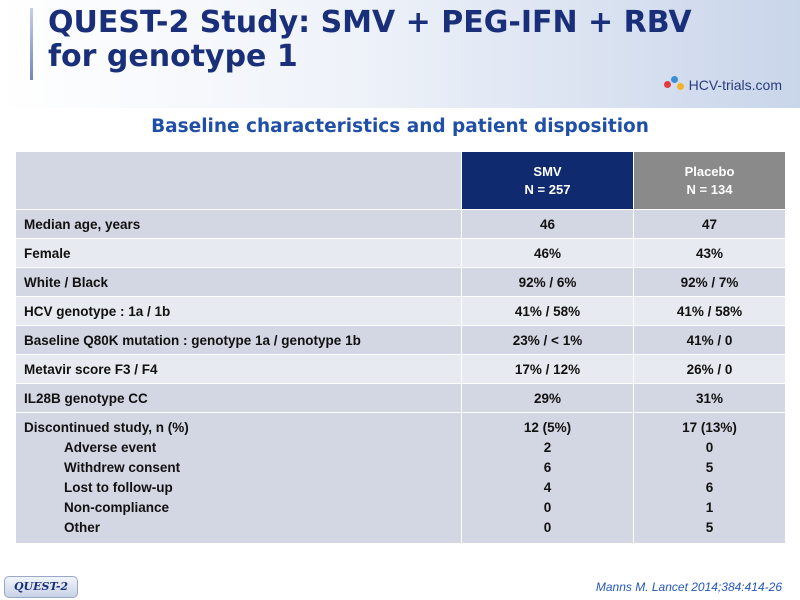 The width and height of the screenshot is (800, 600). What do you see at coordinates (709, 253) in the screenshot?
I see `placebo-value: 43%` at bounding box center [709, 253].